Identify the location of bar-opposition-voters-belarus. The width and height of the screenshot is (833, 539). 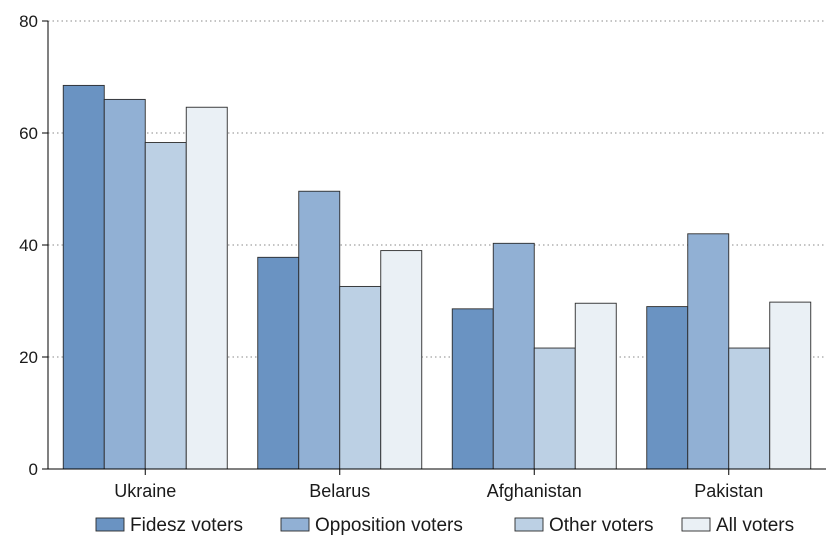
(319, 330).